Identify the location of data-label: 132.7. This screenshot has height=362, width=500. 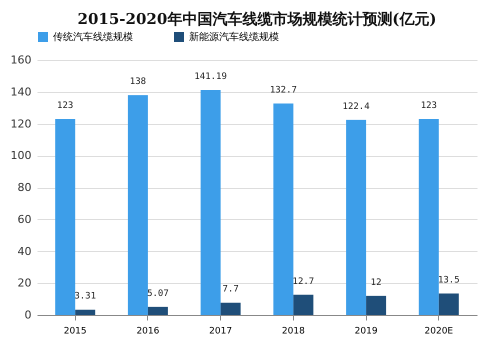
(283, 91).